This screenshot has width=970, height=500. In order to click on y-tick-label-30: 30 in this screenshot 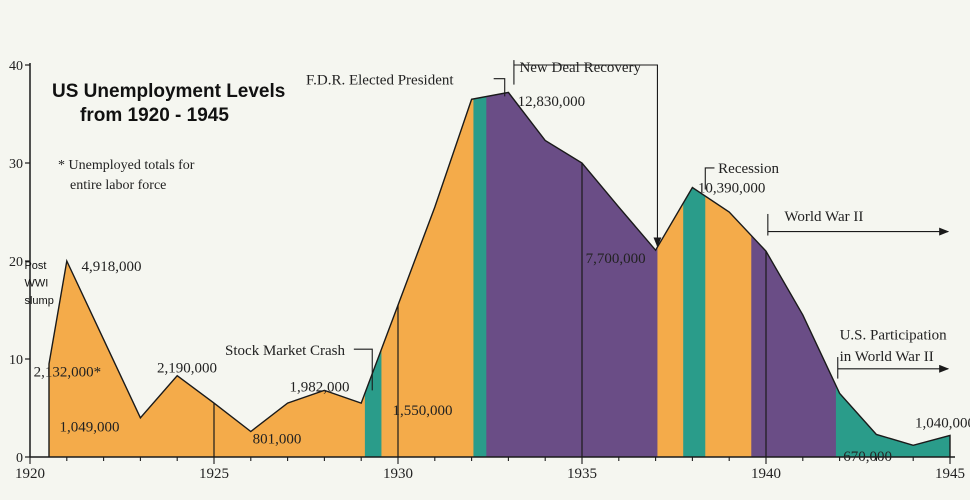, I will do `click(16, 164)`.